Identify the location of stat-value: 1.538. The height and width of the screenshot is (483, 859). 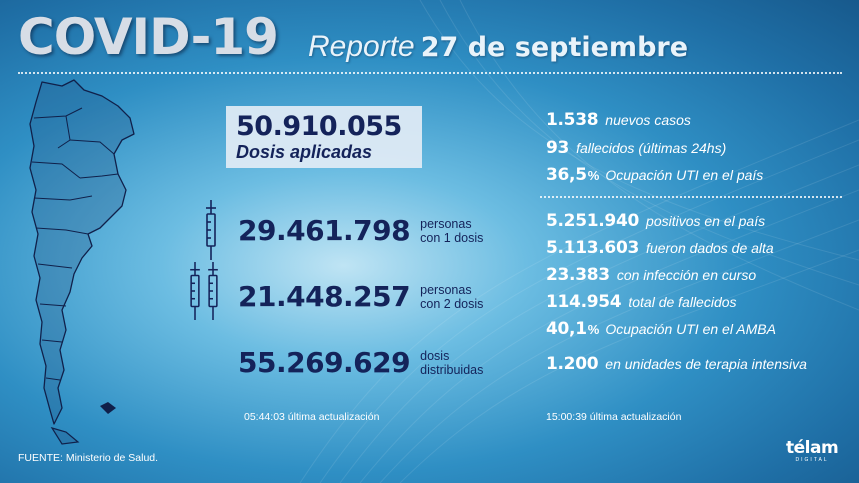
(572, 120).